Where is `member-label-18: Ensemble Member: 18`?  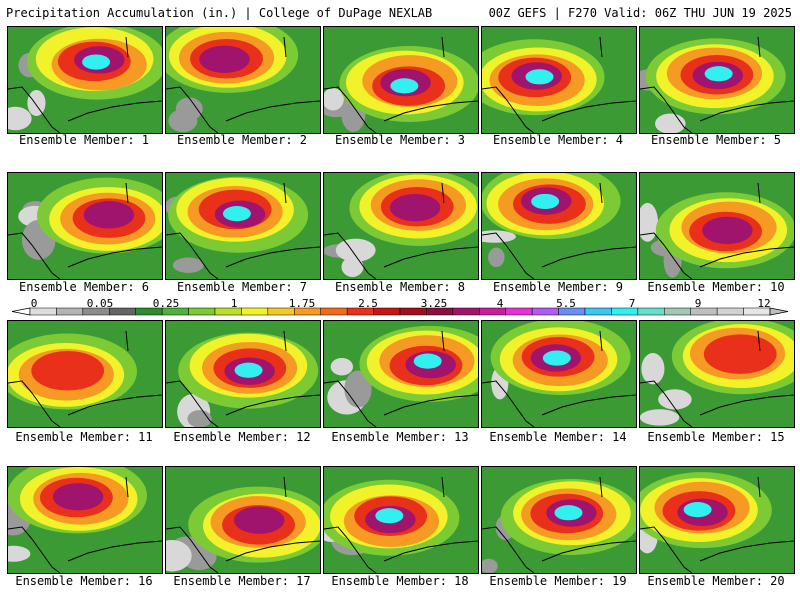 member-label-18: Ensemble Member: 18 is located at coordinates (400, 581).